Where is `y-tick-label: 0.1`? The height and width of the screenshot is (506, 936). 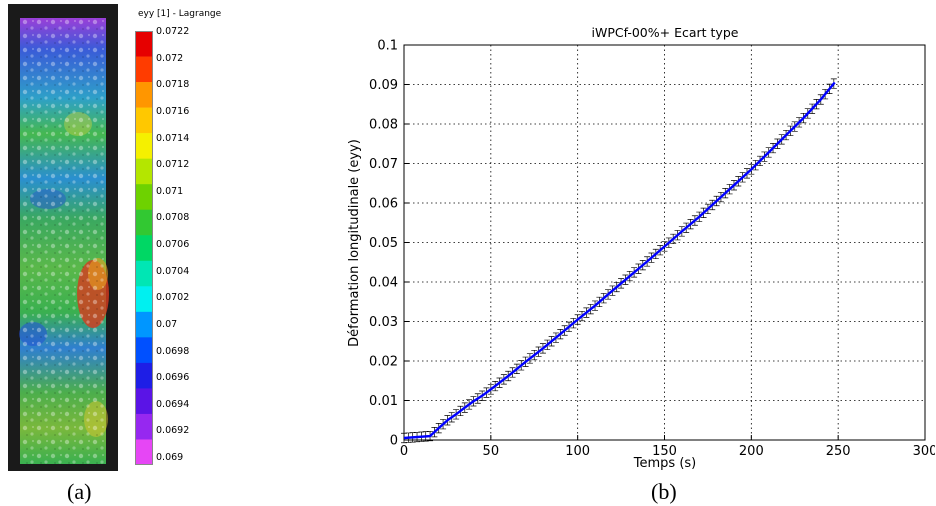
y-tick-label: 0.1 is located at coordinates (387, 46).